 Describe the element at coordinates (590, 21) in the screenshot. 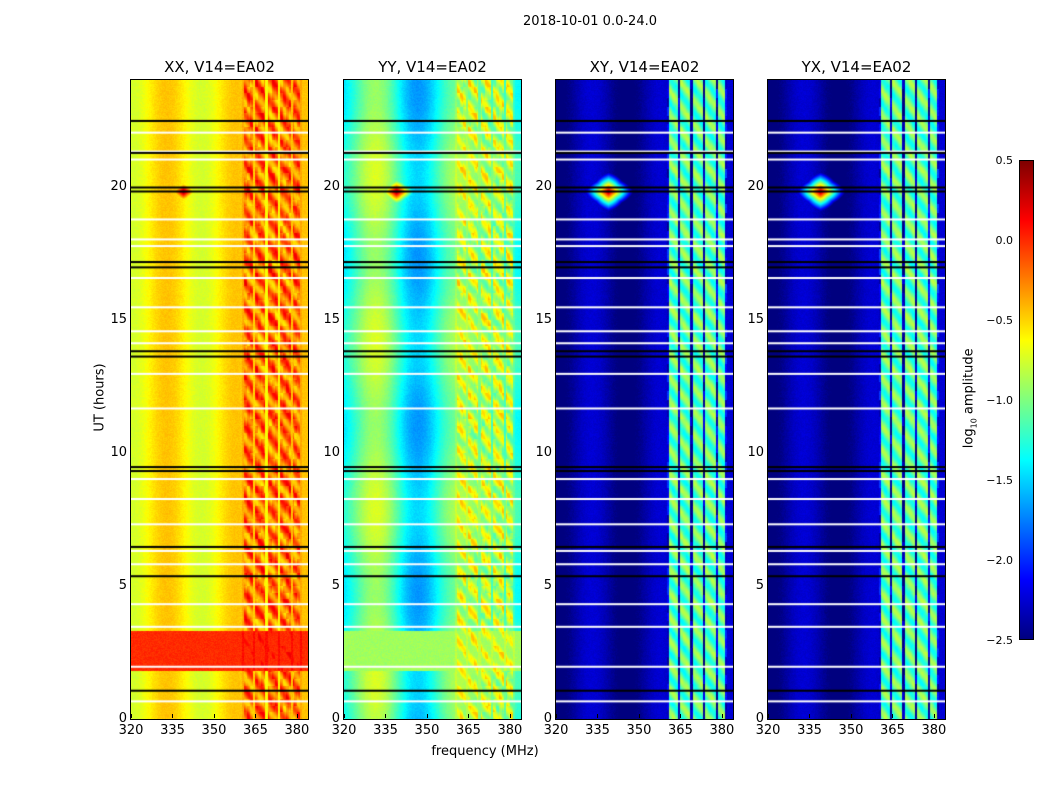

I see `figure-title: 2018-10-01 0.0-24.0` at that location.